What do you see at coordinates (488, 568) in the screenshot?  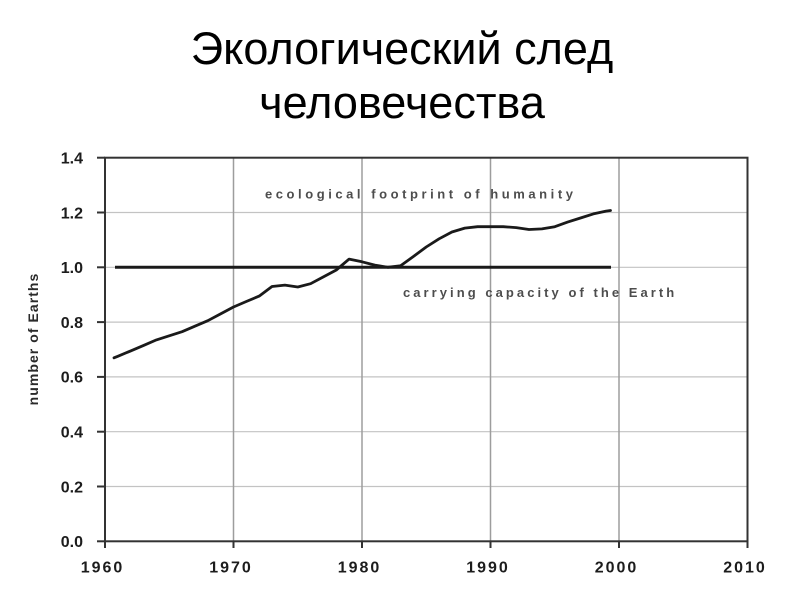 I see `svg-text: 1990` at bounding box center [488, 568].